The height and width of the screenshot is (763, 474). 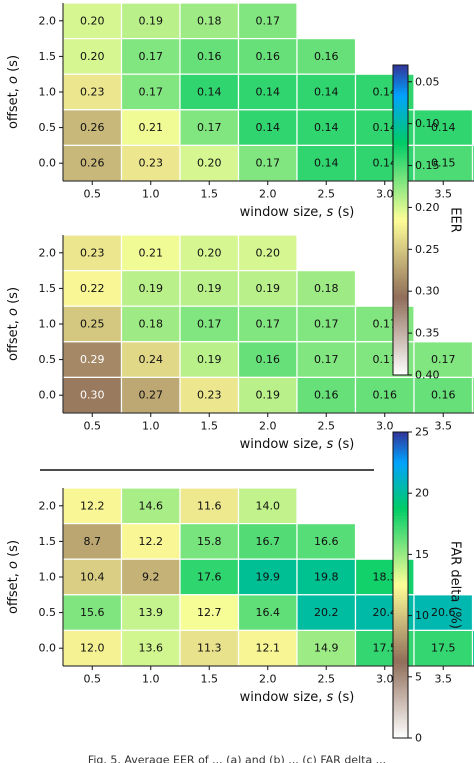 I want to click on cell-value-label: 0.14, so click(x=326, y=92).